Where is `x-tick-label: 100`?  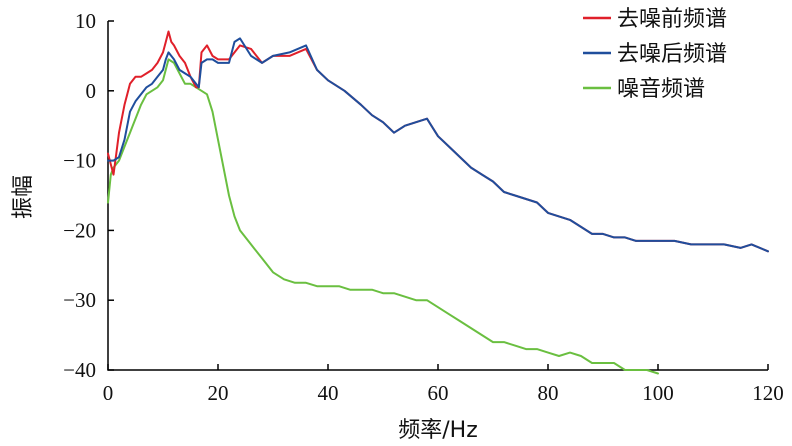
x-tick-label: 100 is located at coordinates (658, 393).